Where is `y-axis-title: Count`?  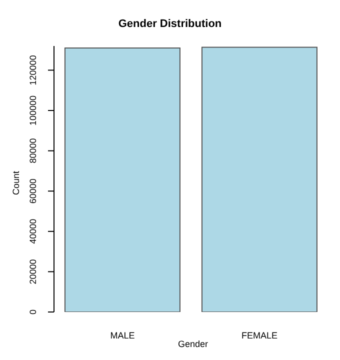
y-axis-title: Count is located at coordinates (16, 184).